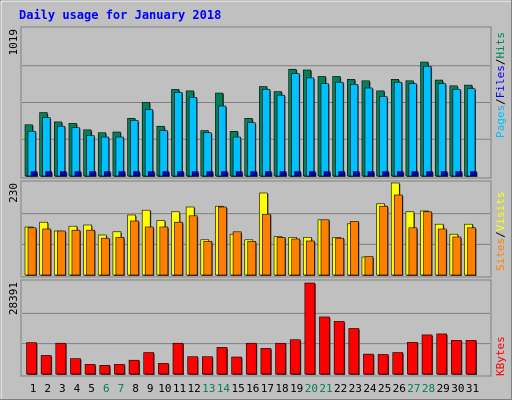 This screenshot has width=512, height=400. Describe the element at coordinates (62, 388) in the screenshot. I see `day-label: 3` at that location.